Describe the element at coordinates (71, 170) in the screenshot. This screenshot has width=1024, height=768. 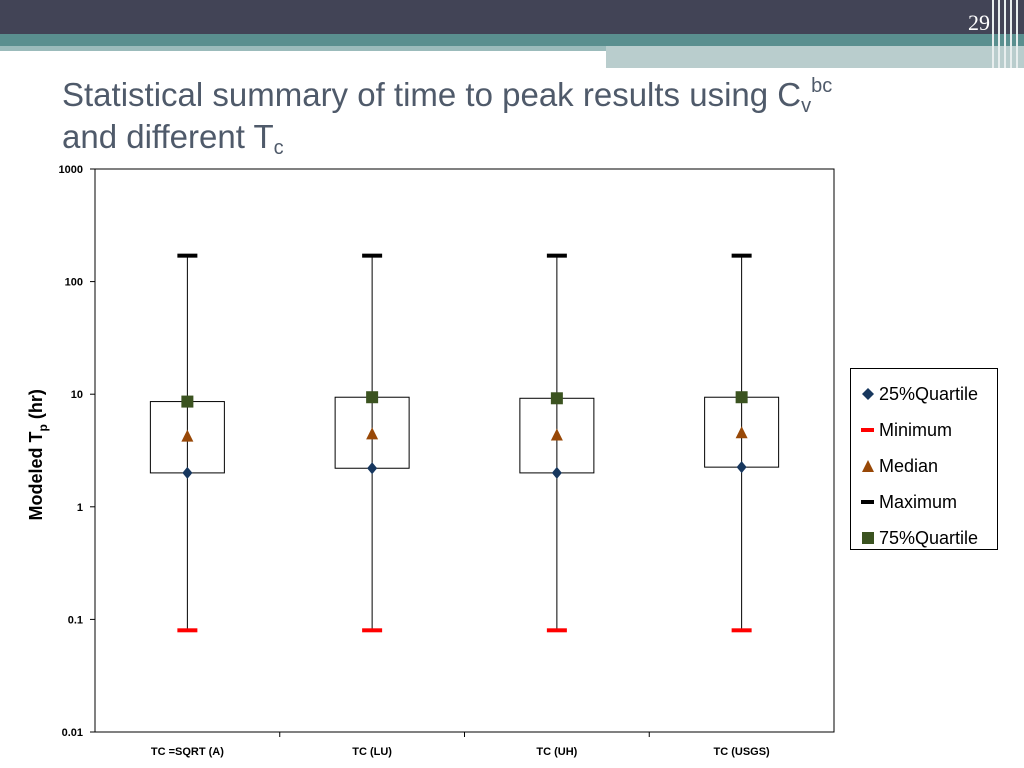
I see `y-tick-label: 1000` at that location.